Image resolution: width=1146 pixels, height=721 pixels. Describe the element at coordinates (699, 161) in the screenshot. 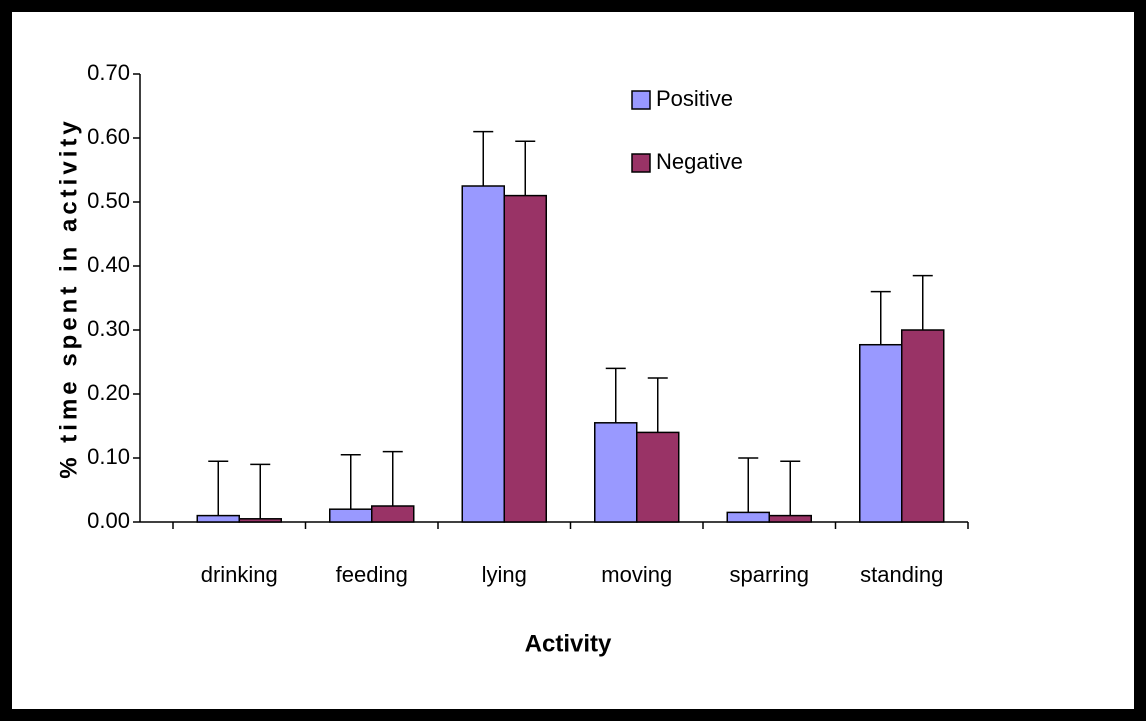

I see `legend-label: Negative` at that location.